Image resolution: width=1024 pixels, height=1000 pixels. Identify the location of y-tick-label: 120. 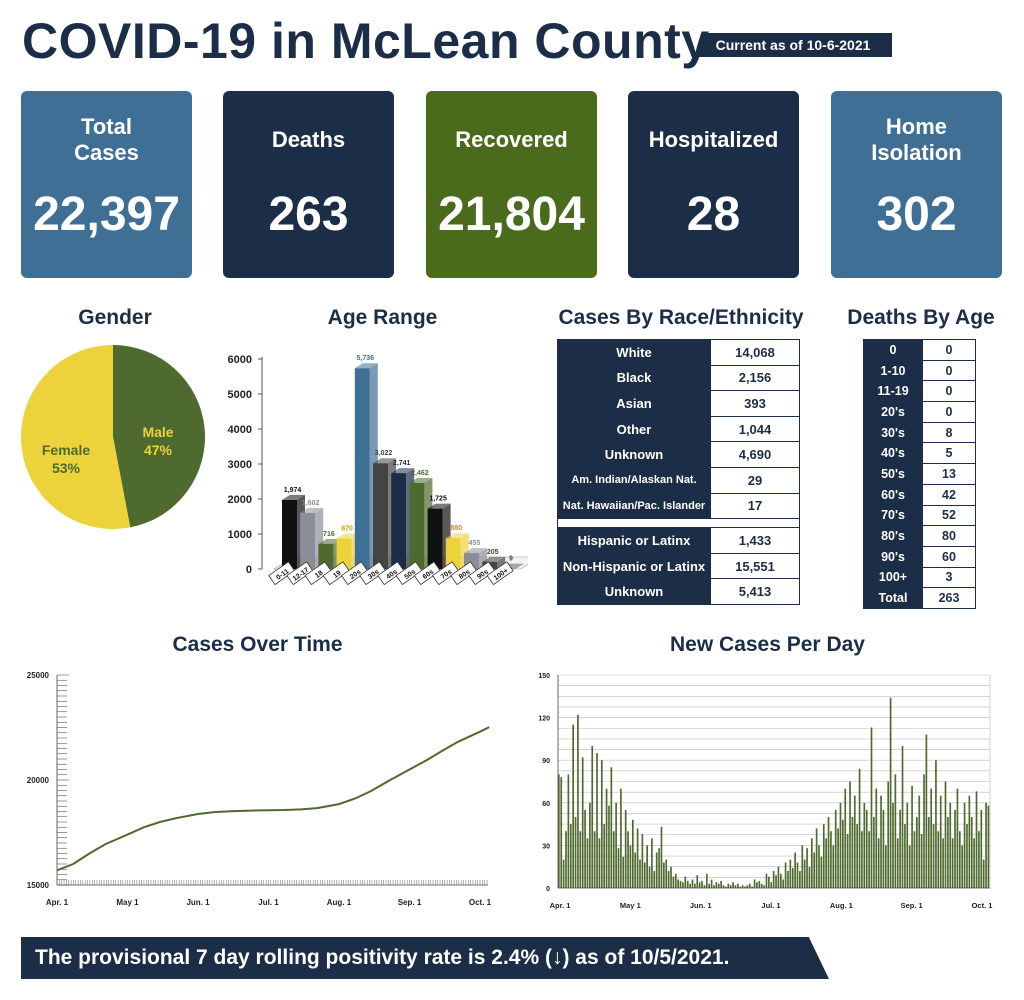
(544, 719).